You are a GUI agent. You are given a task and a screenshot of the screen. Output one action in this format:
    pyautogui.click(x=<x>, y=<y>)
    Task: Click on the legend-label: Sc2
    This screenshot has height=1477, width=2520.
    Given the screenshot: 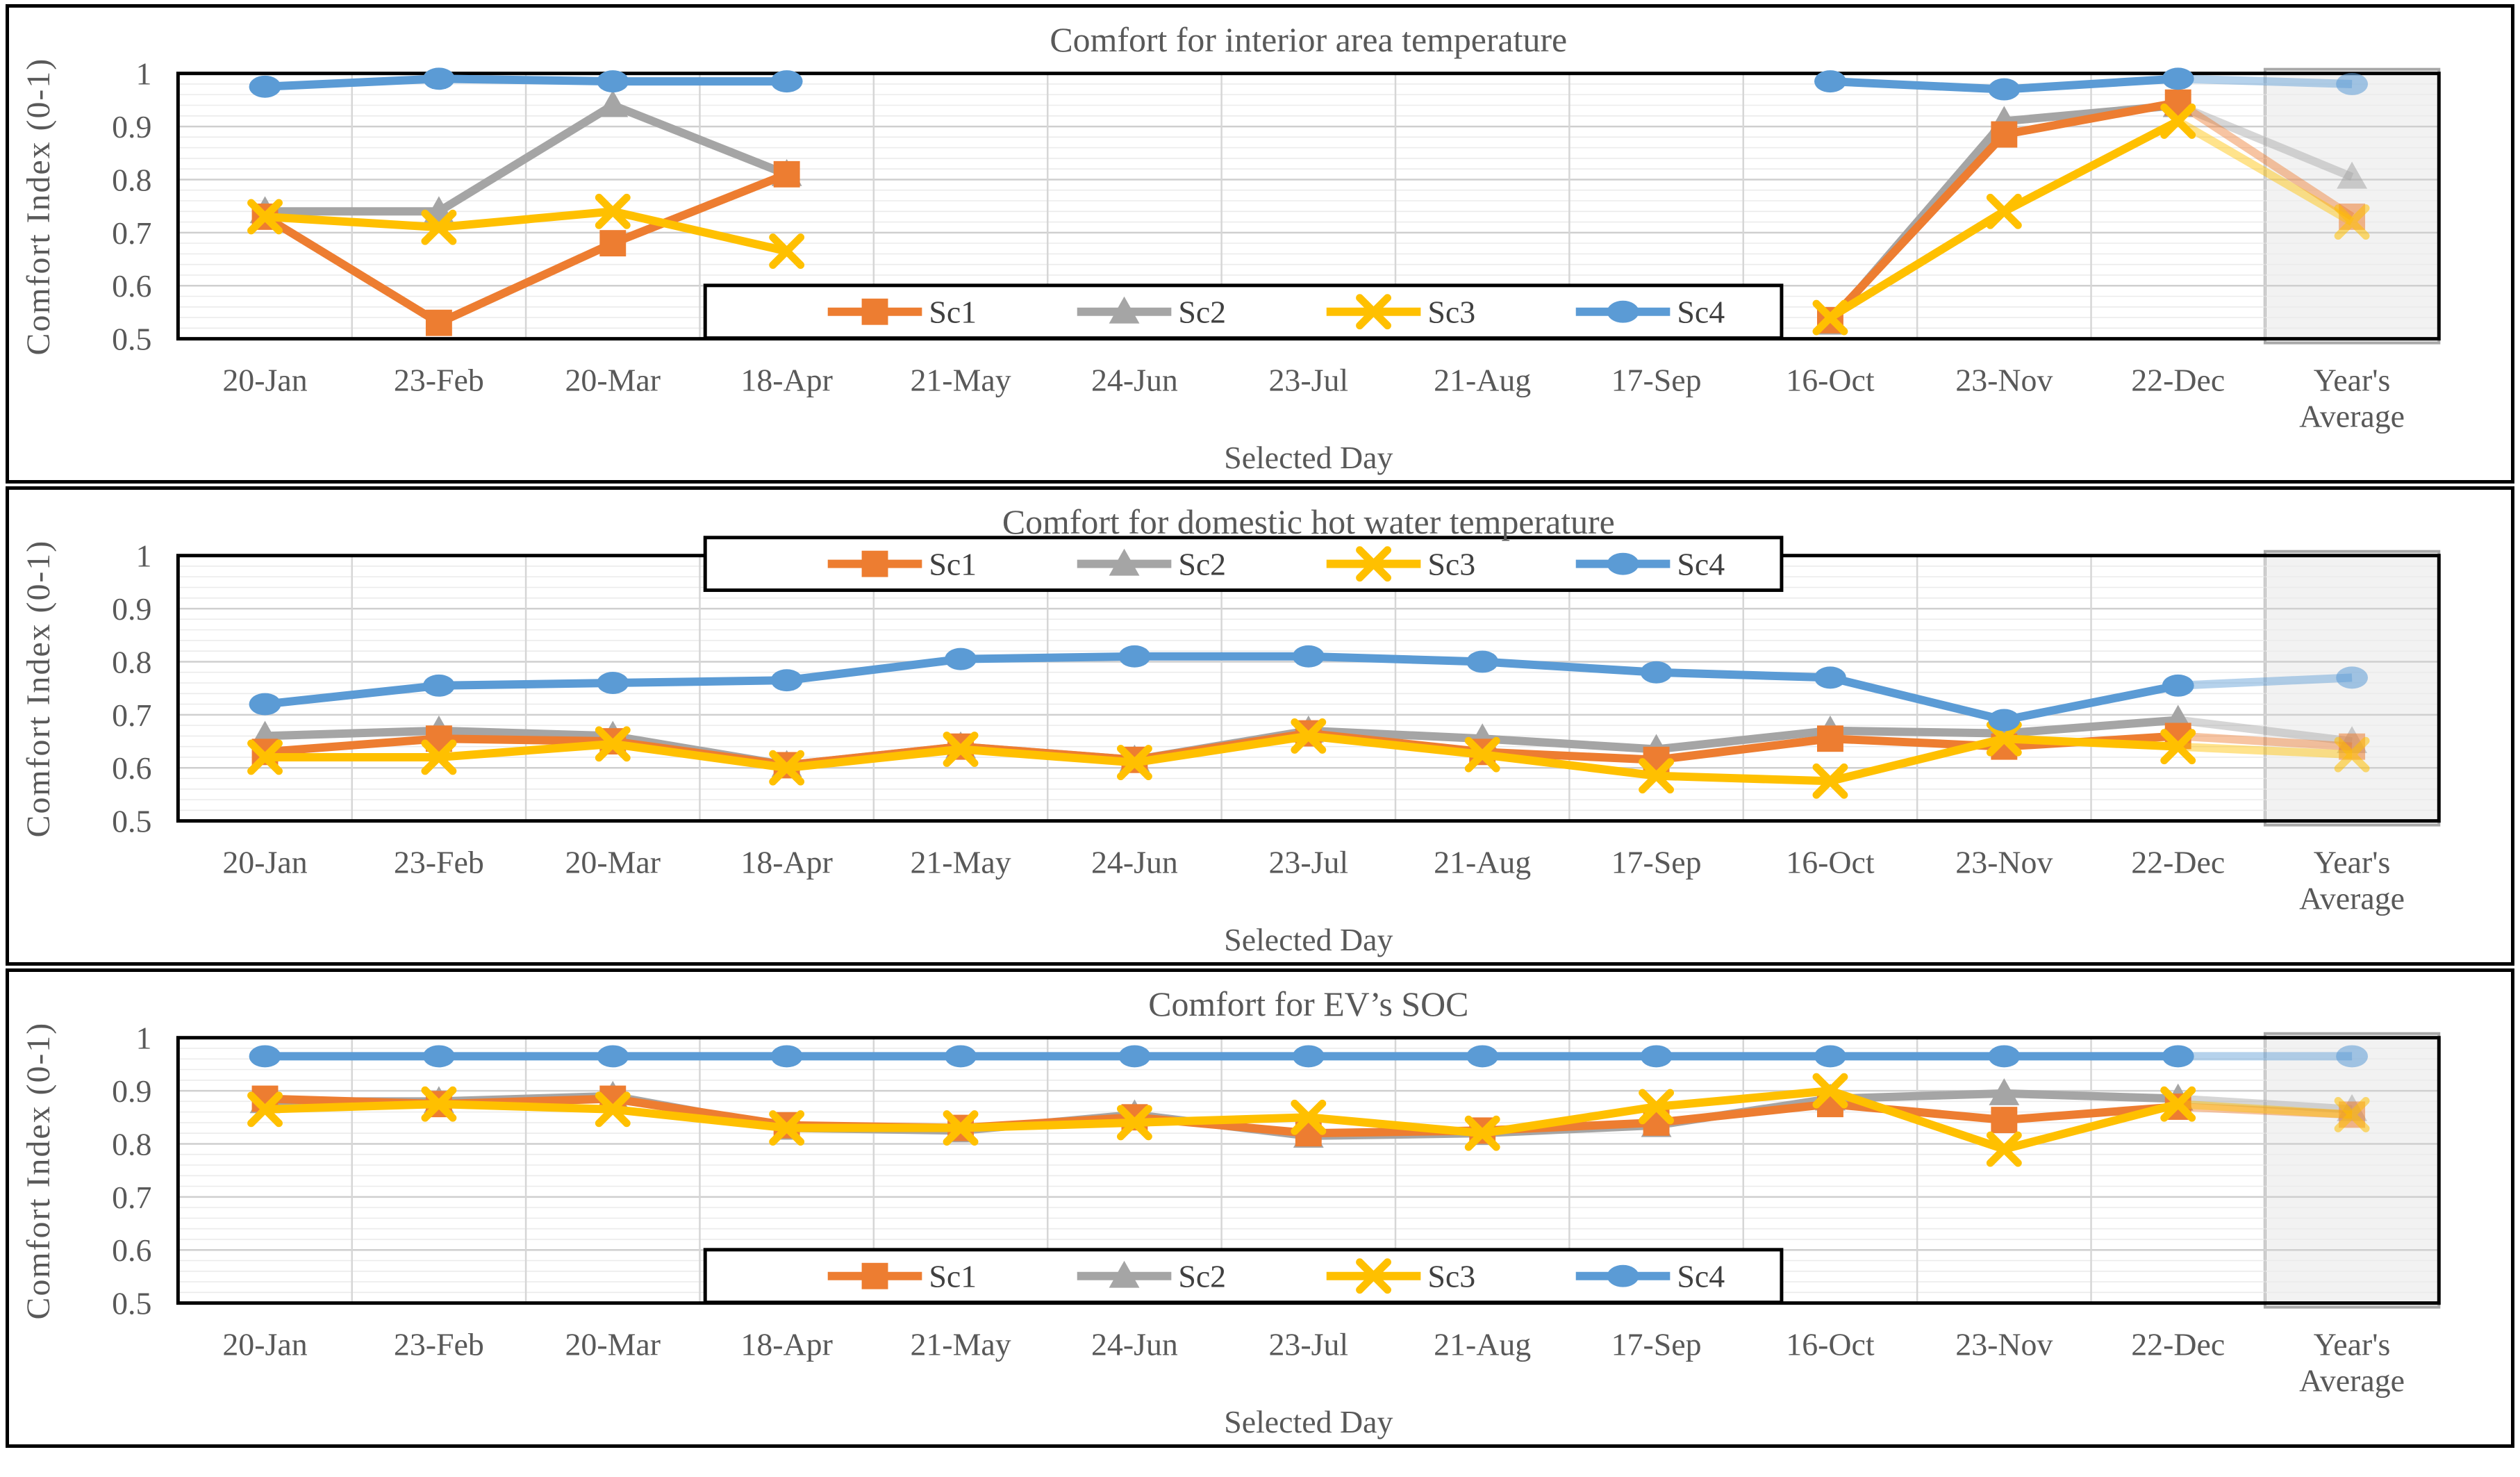 What is the action you would take?
    pyautogui.click(x=1202, y=564)
    